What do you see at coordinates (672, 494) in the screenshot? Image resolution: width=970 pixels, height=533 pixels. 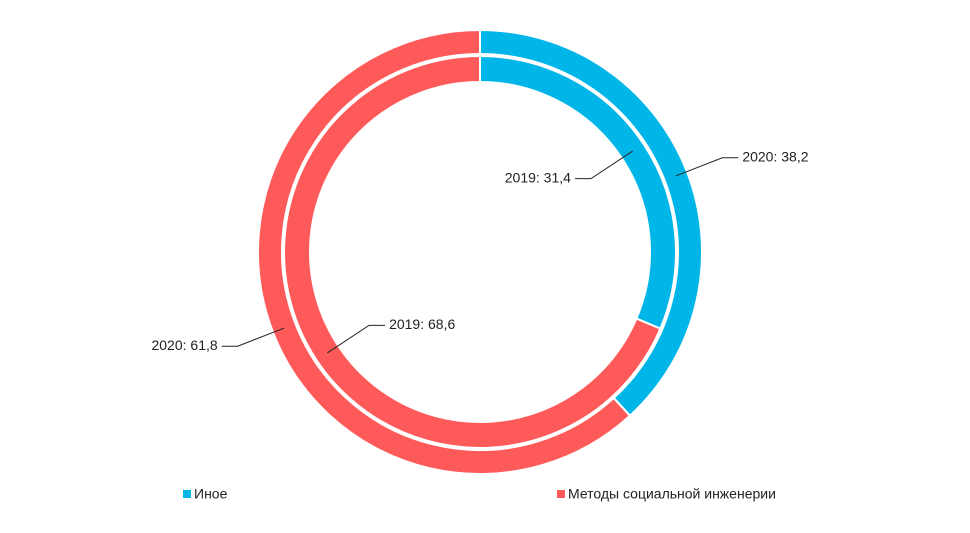 I see `legend-label: Методы социальной инженерии` at bounding box center [672, 494].